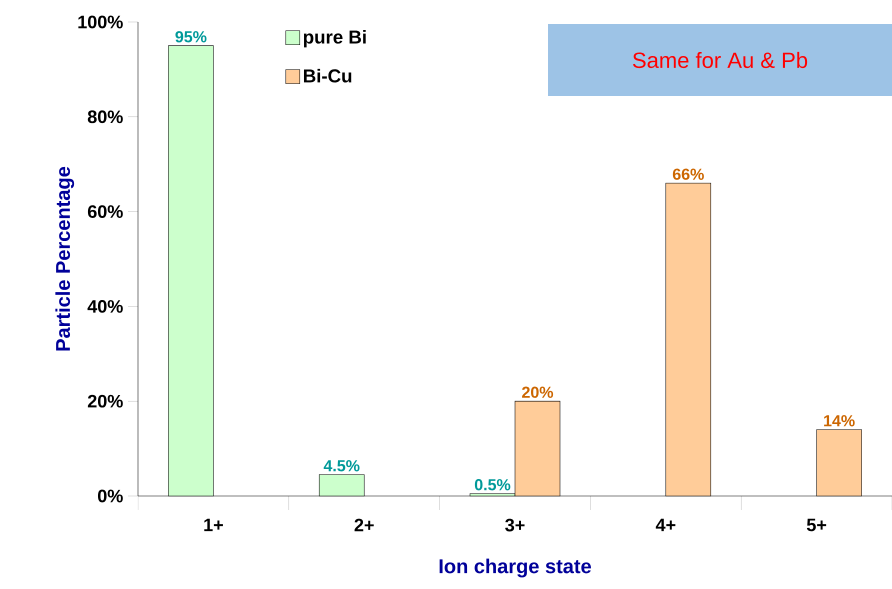 This screenshot has width=892, height=589. What do you see at coordinates (100, 22) in the screenshot?
I see `y-tick-label: 100%` at bounding box center [100, 22].